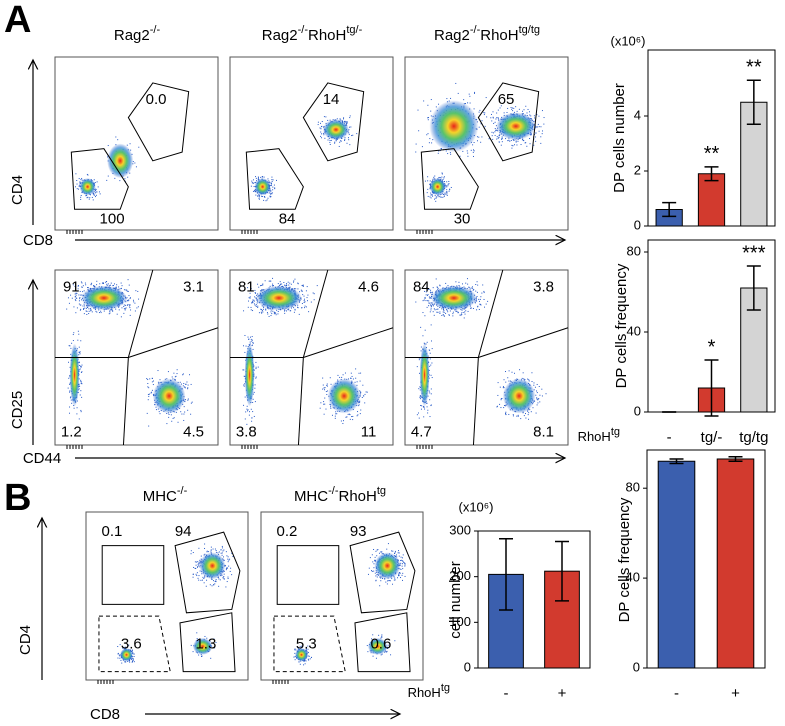  I want to click on text-segment: RhoH, so click(499, 35).